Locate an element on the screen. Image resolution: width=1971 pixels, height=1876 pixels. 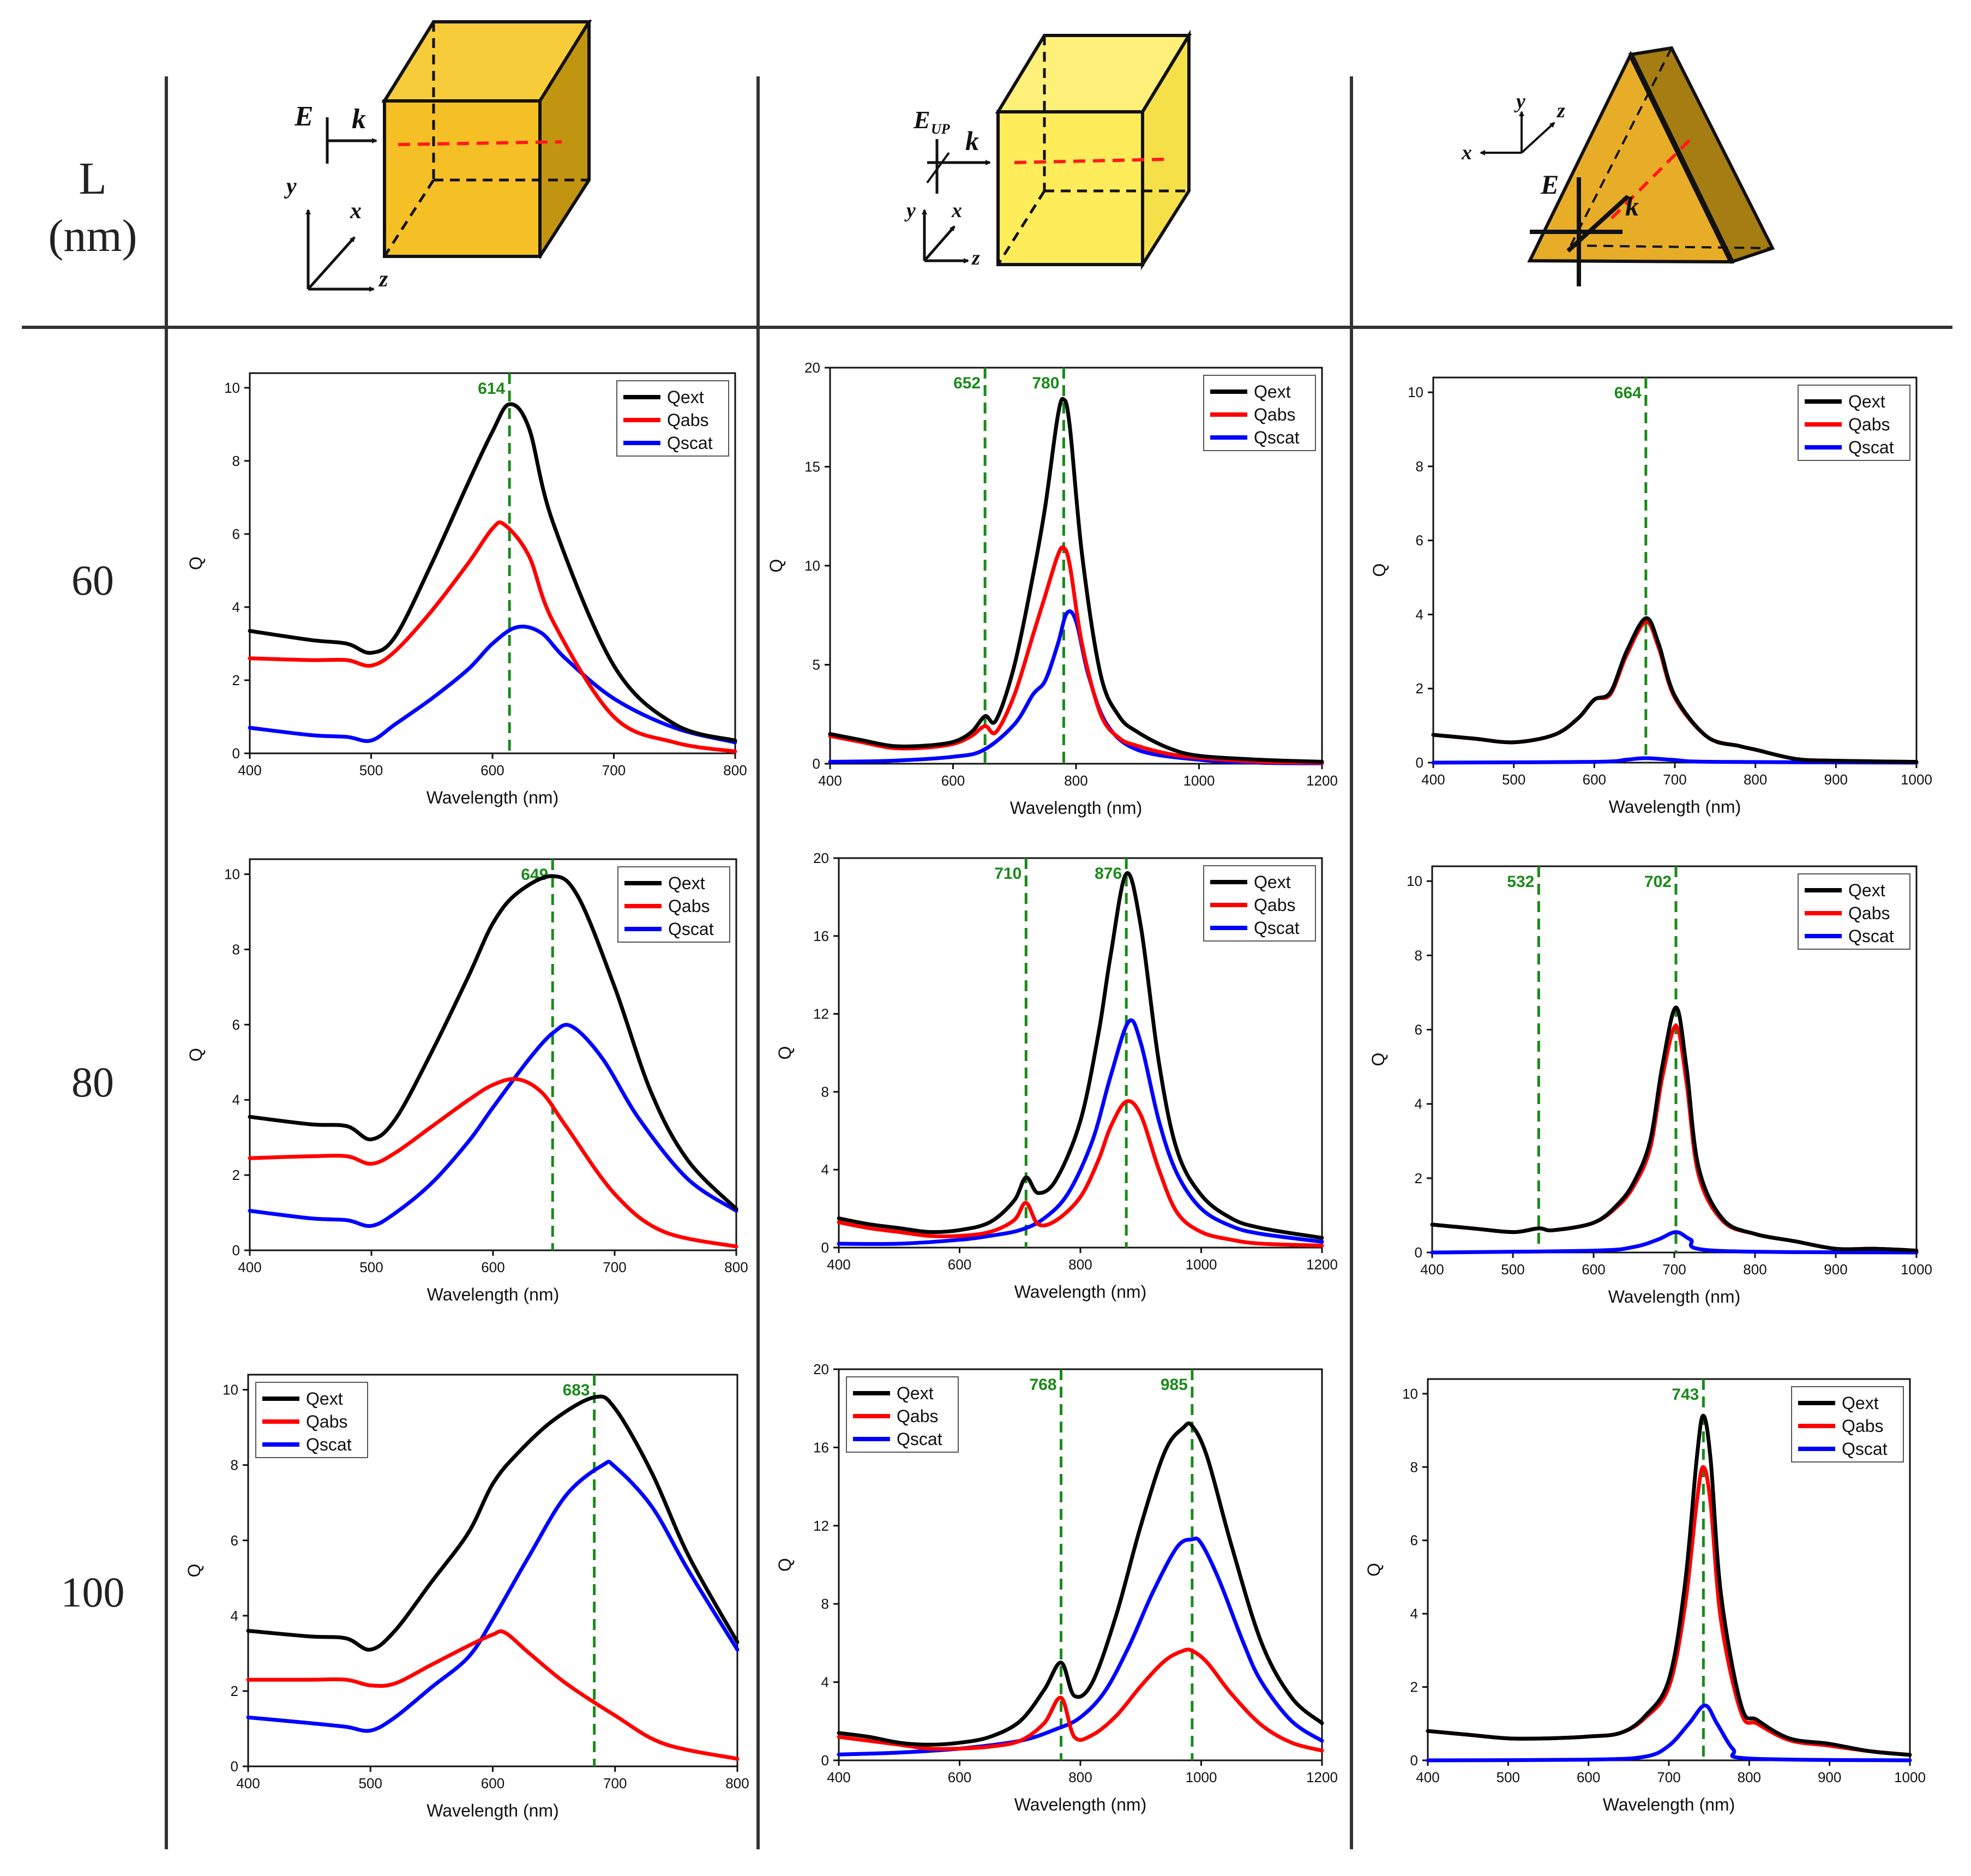
cuboid-front-face is located at coordinates (1070, 188).